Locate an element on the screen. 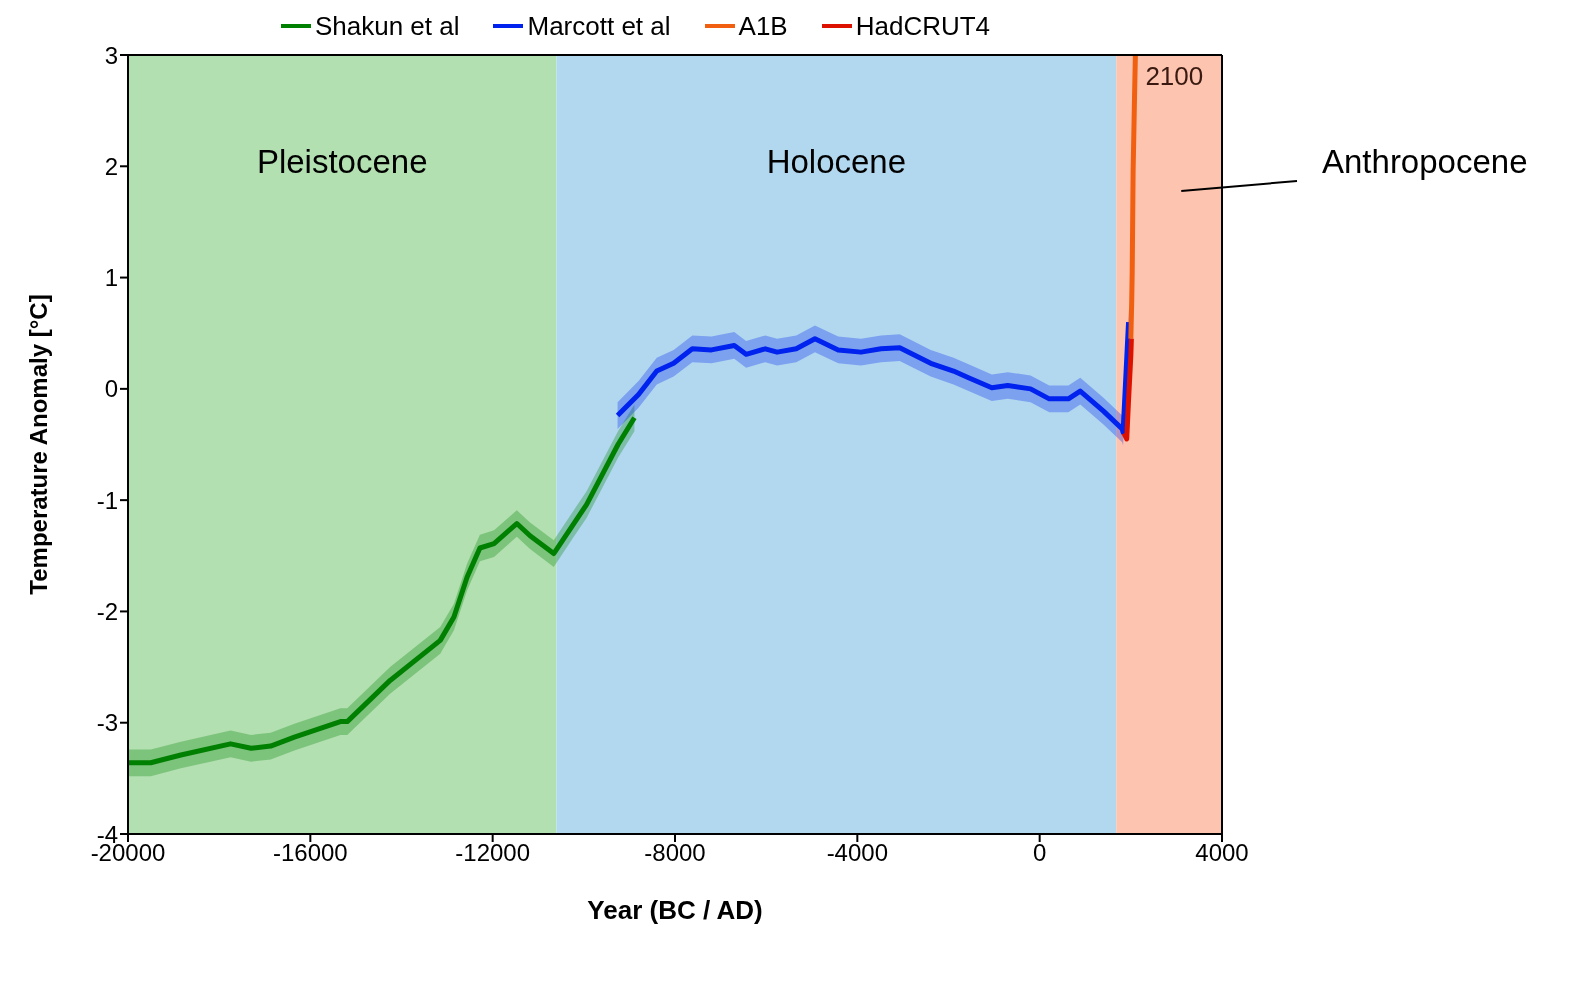  annotation: 2100 is located at coordinates (1174, 76).